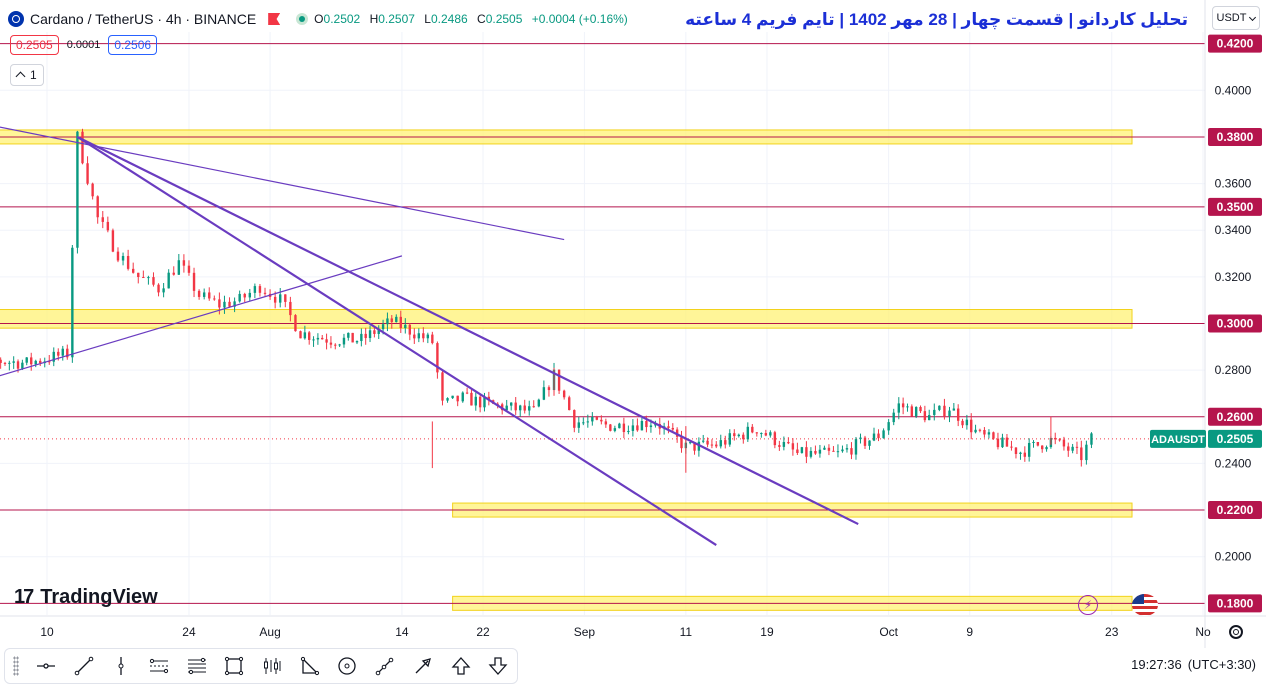  Describe the element at coordinates (348, 666) in the screenshot. I see `circle-tool` at that location.